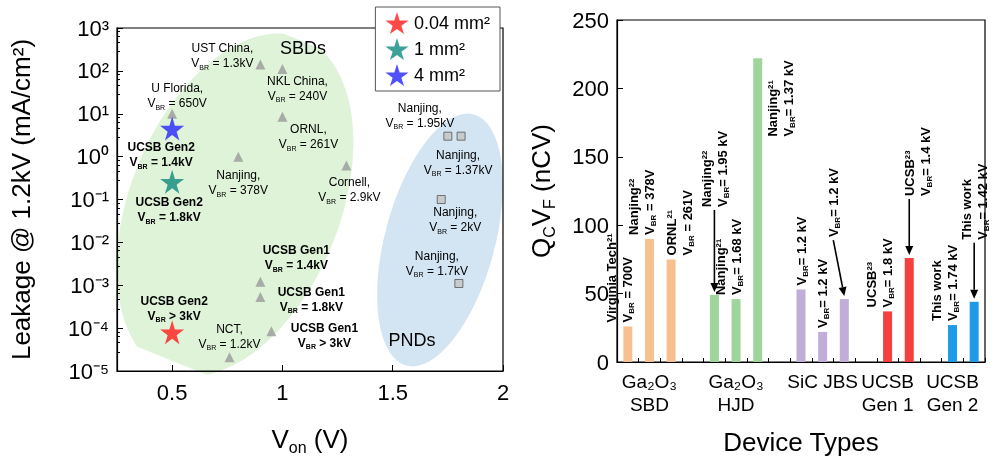 This screenshot has width=1007, height=460. I want to click on x-tick-label: 1, so click(282, 392).